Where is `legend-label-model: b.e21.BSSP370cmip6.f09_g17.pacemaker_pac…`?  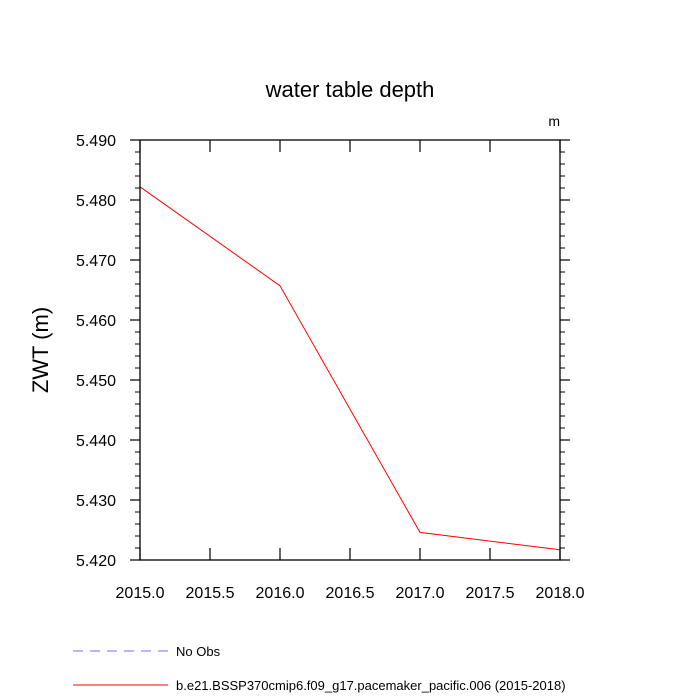
legend-label-model: b.e21.BSSP370cmip6.f09_g17.pacemaker_pac… is located at coordinates (371, 685).